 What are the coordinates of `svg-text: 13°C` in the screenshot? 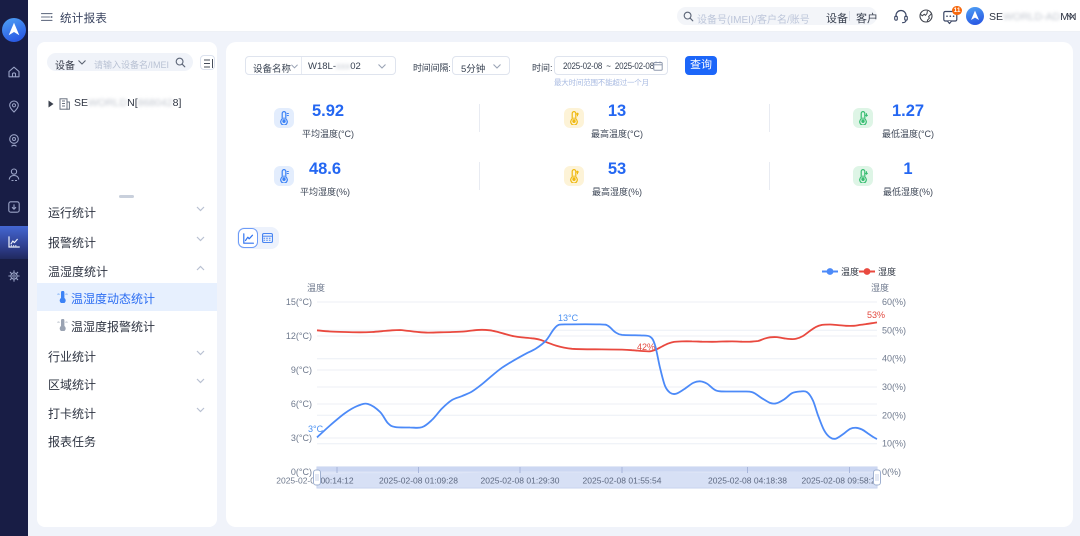 It's located at (568, 318).